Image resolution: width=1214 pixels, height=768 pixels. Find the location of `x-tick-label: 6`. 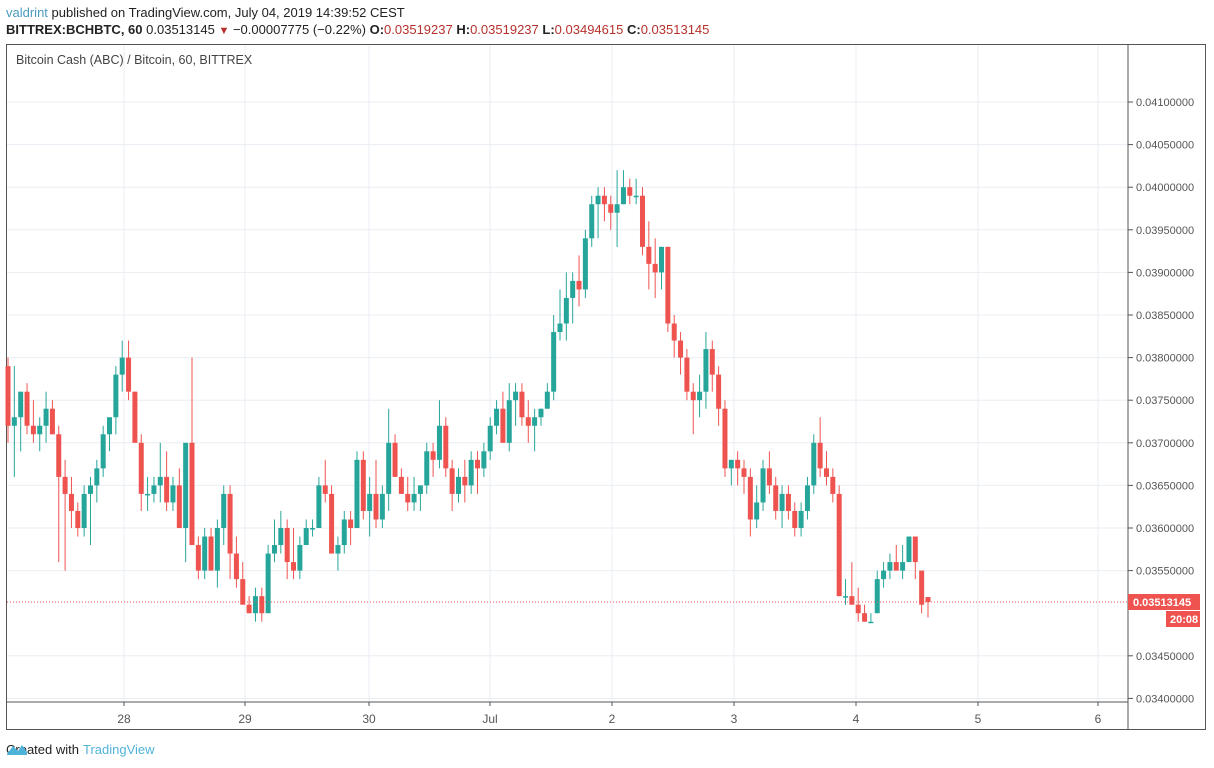

x-tick-label: 6 is located at coordinates (1098, 719).